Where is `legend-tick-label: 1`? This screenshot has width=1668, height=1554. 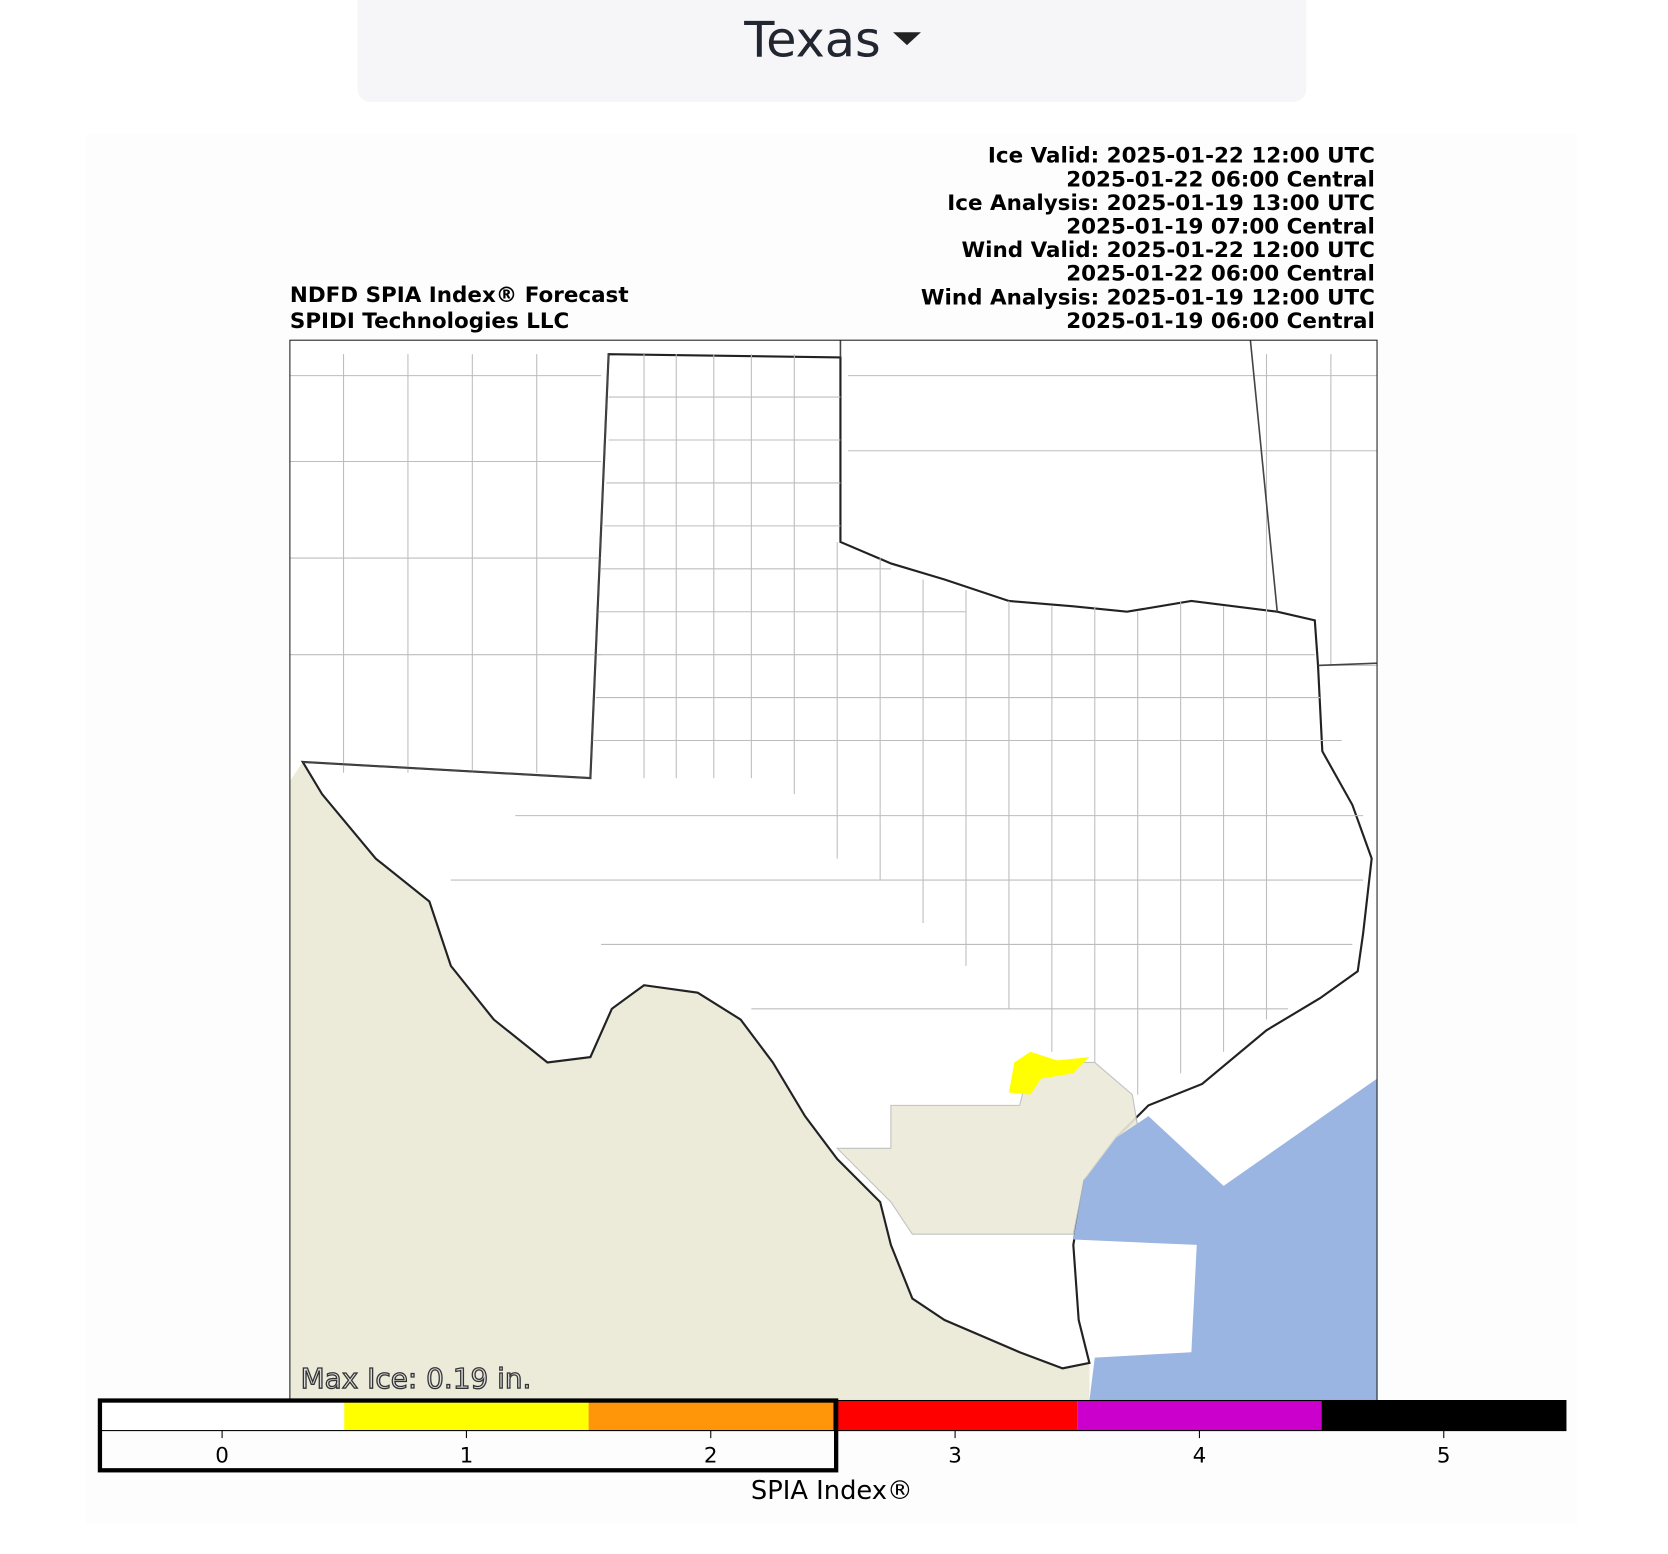
legend-tick-label: 1 is located at coordinates (467, 1455).